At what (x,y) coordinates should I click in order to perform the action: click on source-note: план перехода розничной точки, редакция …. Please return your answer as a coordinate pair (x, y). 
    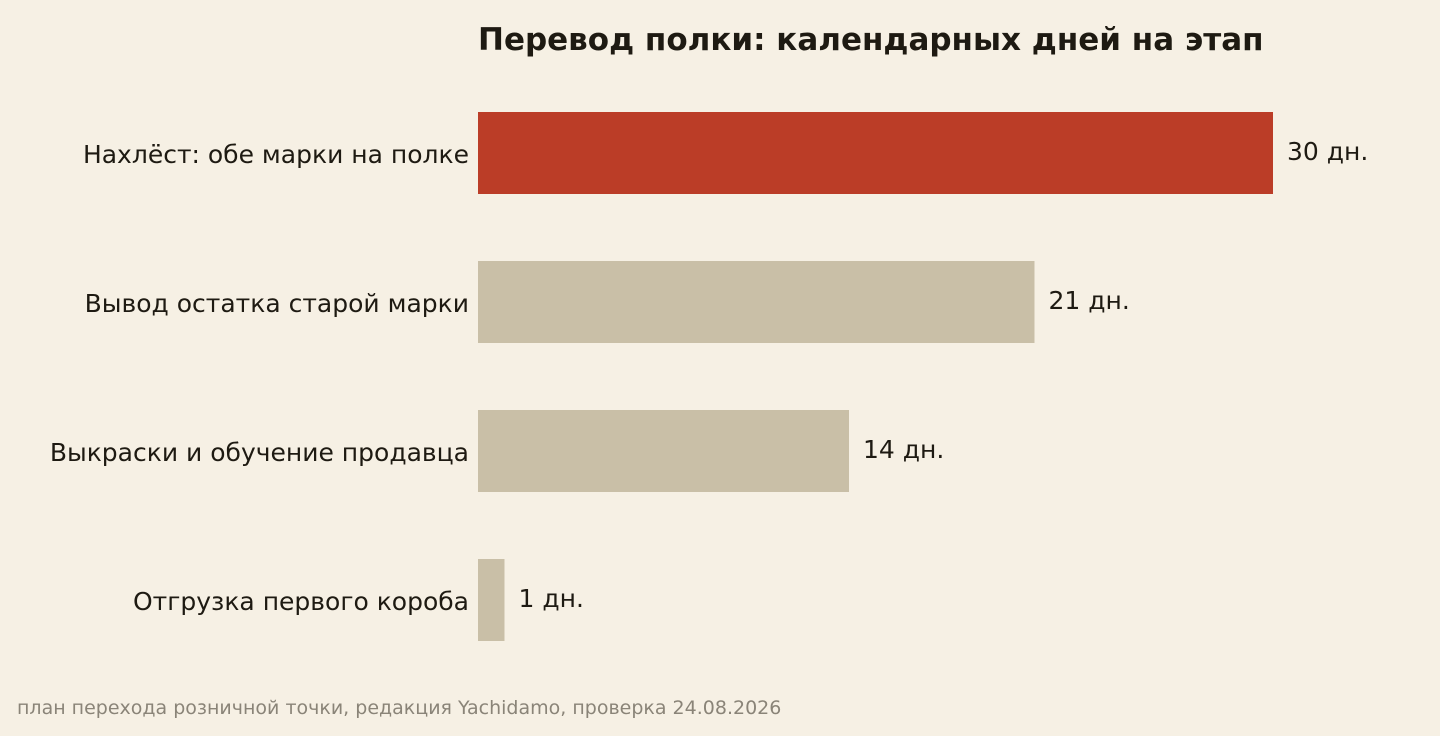
    Looking at the image, I should click on (399, 708).